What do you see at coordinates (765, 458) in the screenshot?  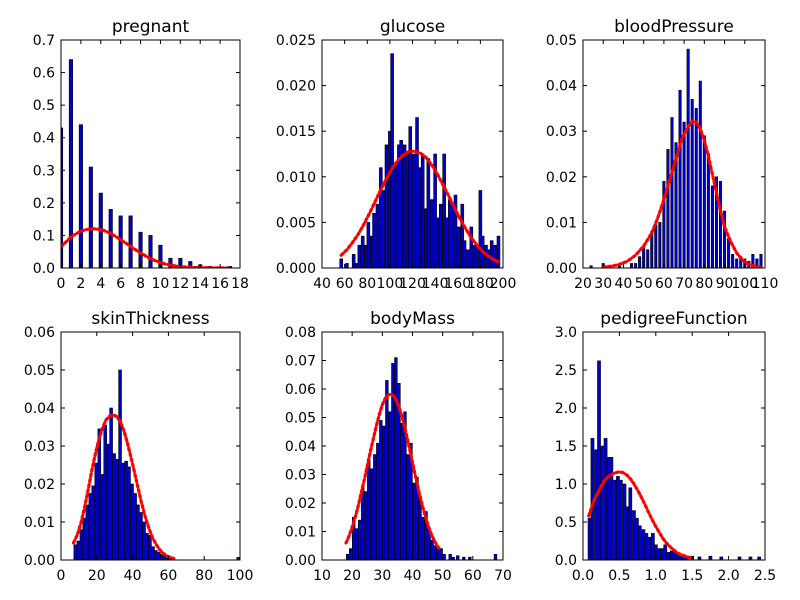 I see `x-tick: 2.5` at bounding box center [765, 458].